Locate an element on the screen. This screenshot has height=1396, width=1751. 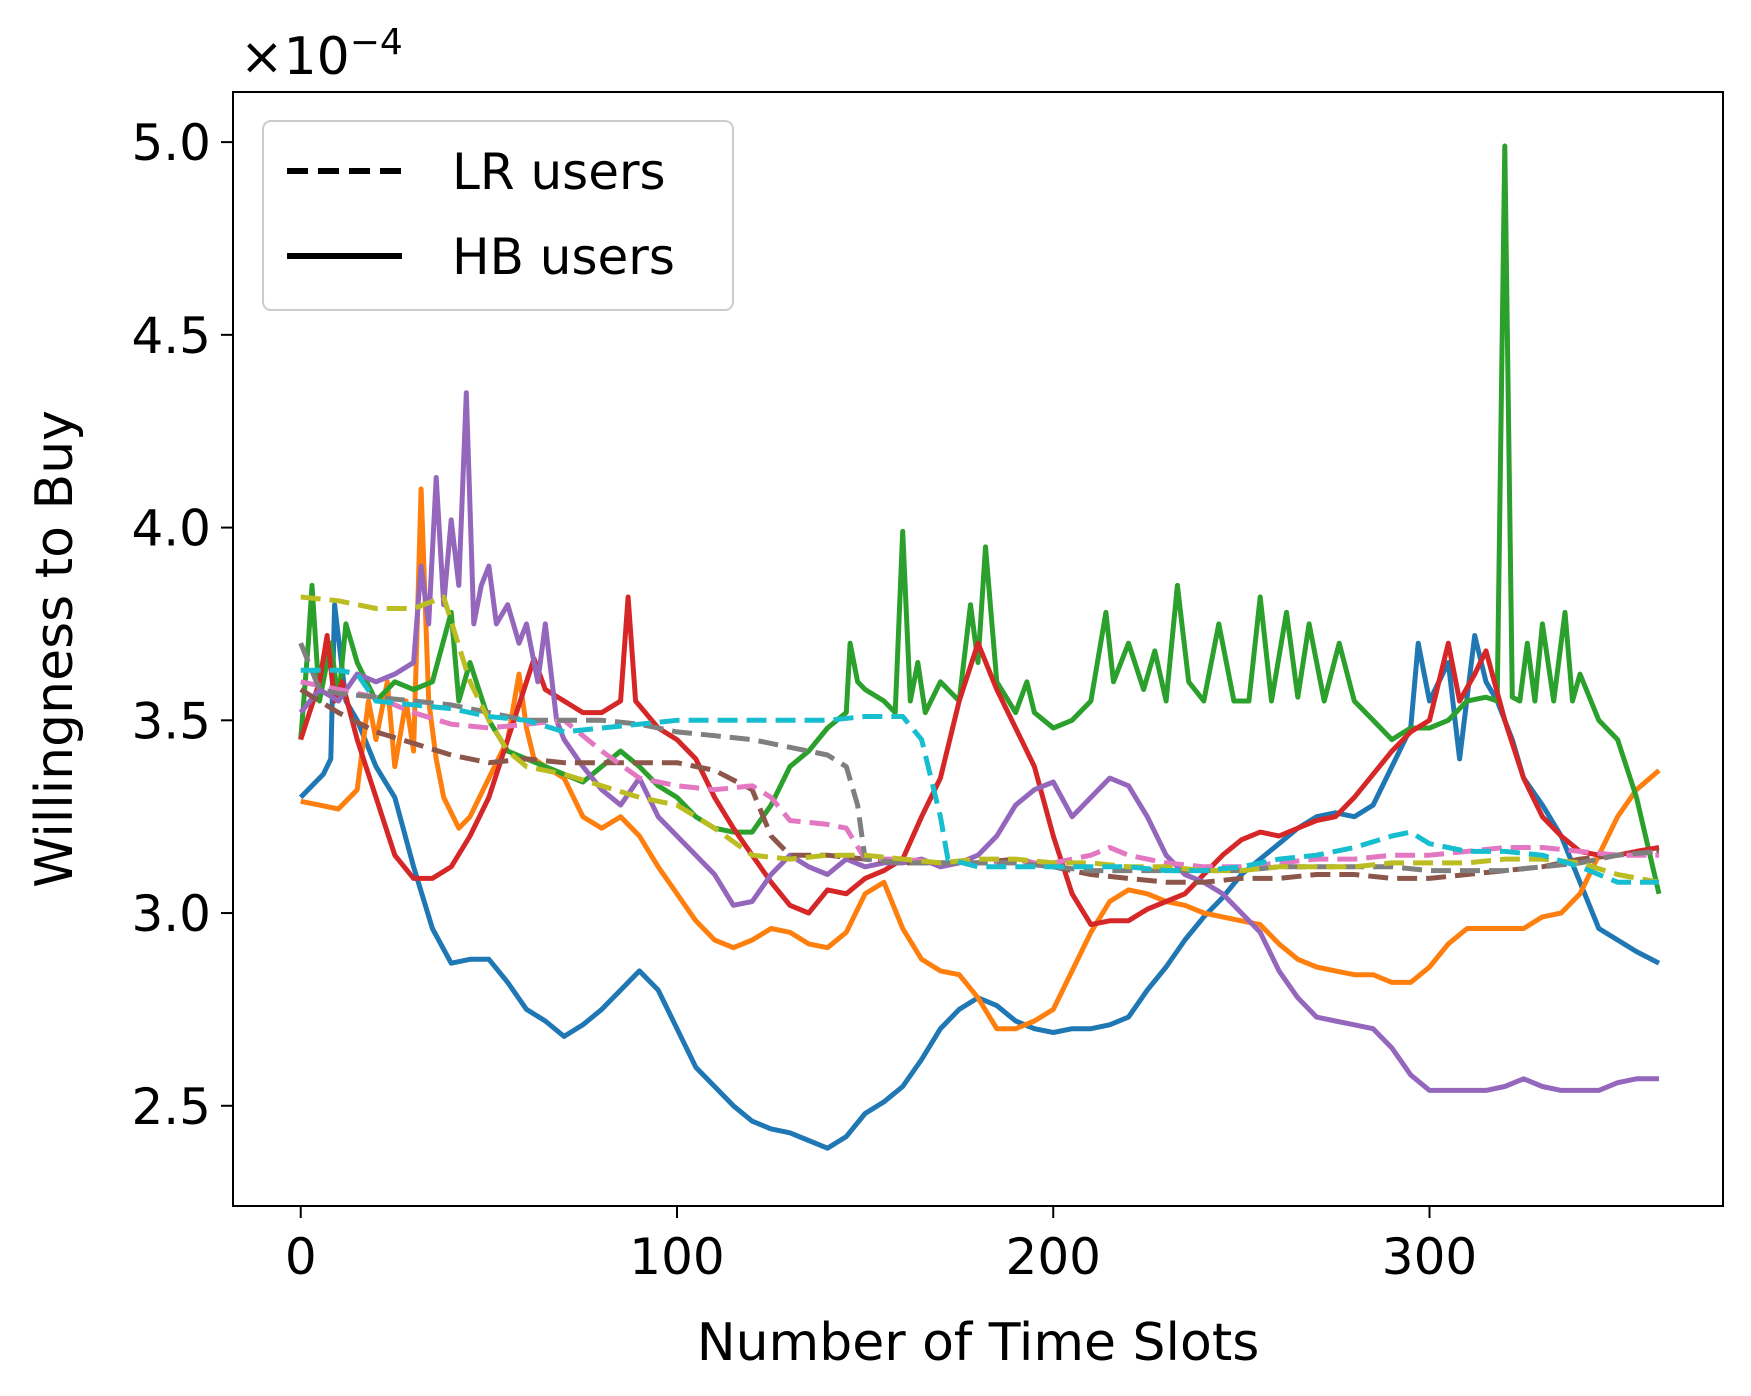
x-axis-ticks: 0 100 200 300 is located at coordinates (881, 1246).